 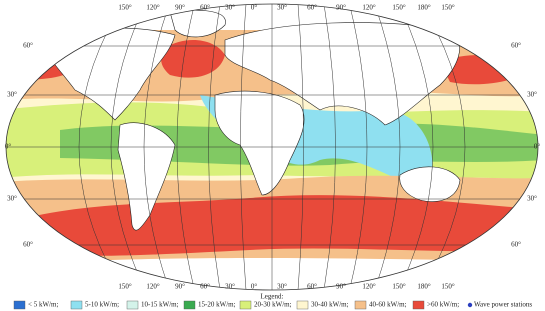 I want to click on legend-label: 5-10 kW/m;, so click(x=102, y=305).